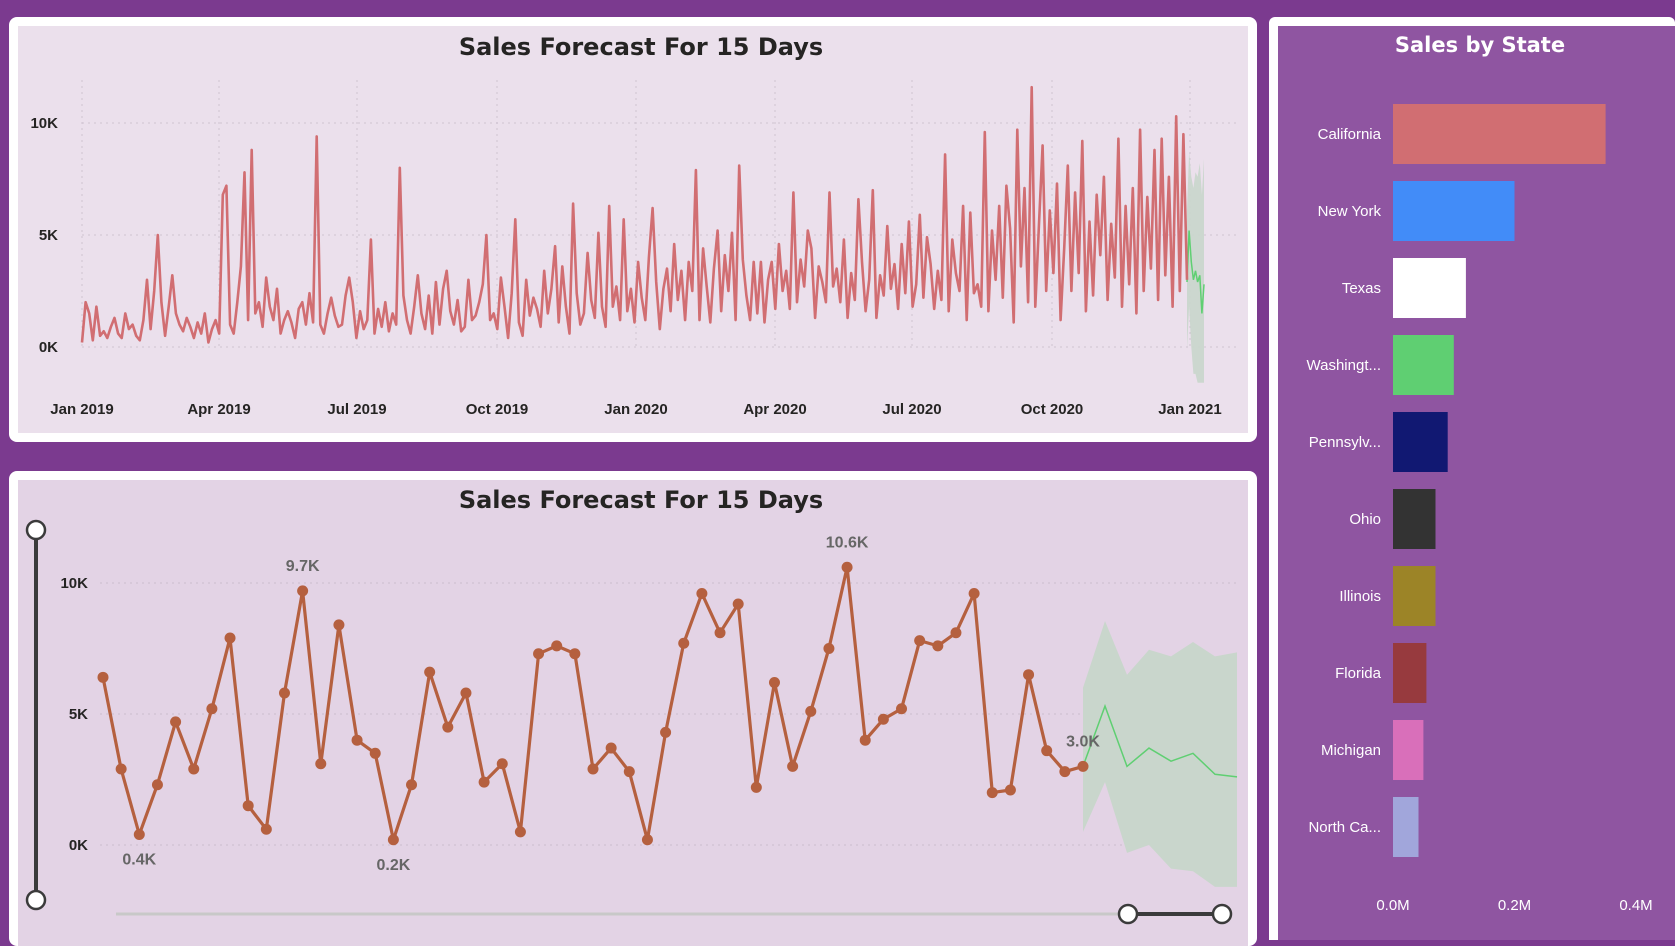  I want to click on bottom-data-label: 0.2K, so click(393, 865).